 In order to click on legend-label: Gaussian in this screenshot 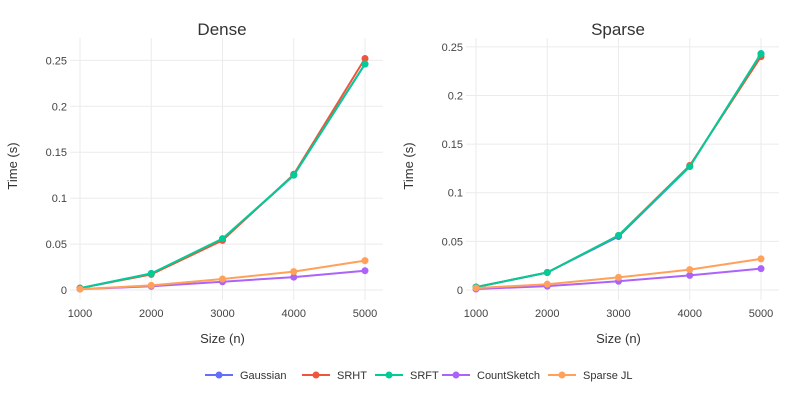, I will do `click(263, 376)`.